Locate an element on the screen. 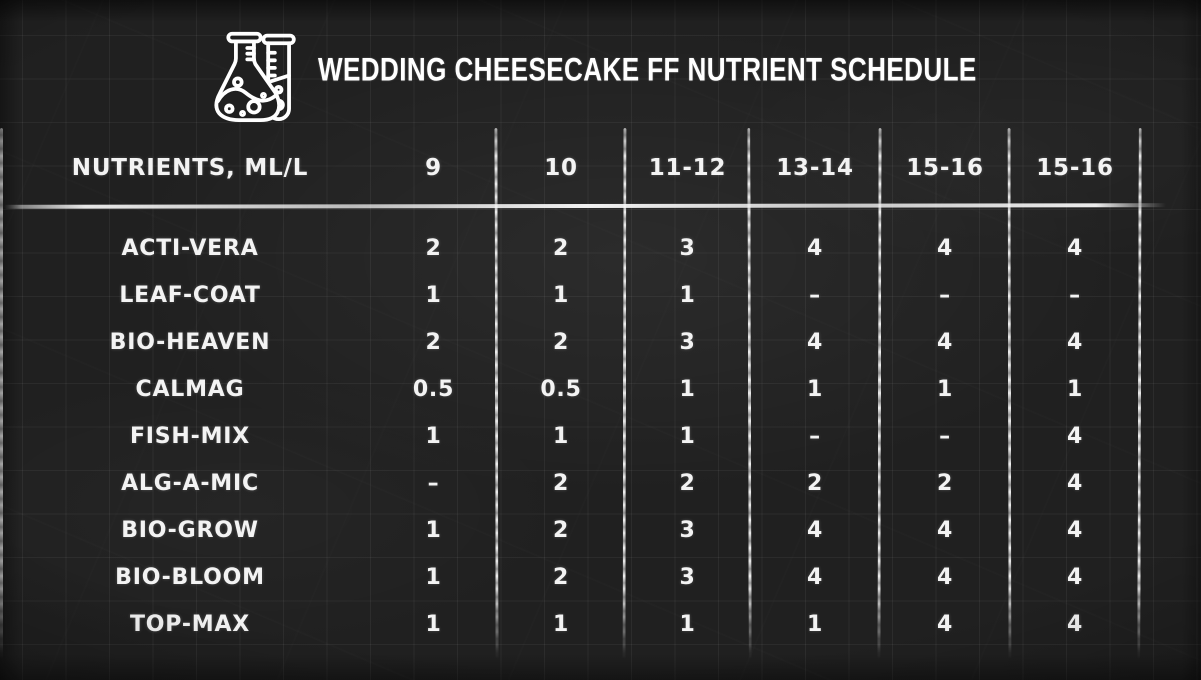 The width and height of the screenshot is (1201, 680). nutrient-label: BIO-GROW is located at coordinates (190, 530).